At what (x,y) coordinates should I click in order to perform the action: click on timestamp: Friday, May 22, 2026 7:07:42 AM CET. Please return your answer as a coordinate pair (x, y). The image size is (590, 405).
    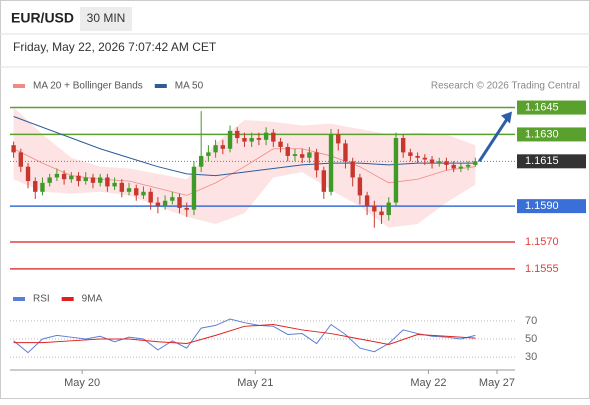
    Looking at the image, I should click on (115, 47).